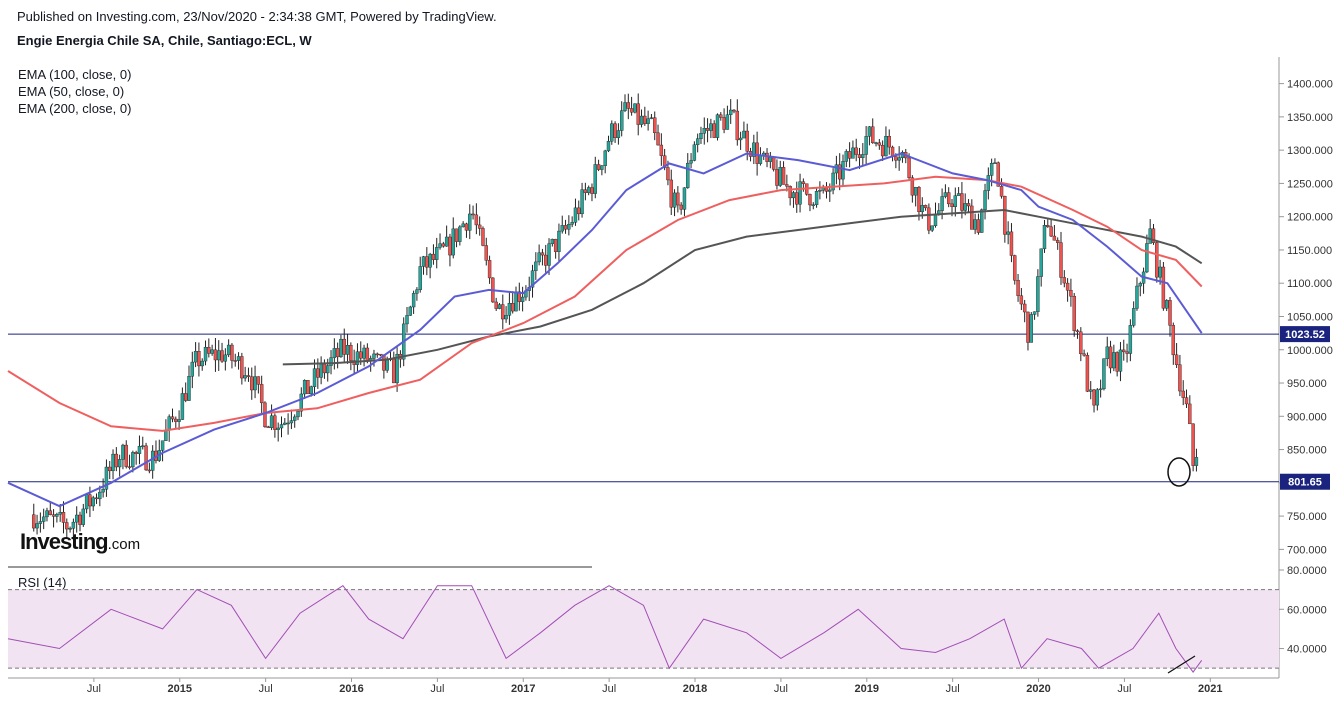  I want to click on legend-ema-50: EMA (50, close, 0), so click(71, 91).